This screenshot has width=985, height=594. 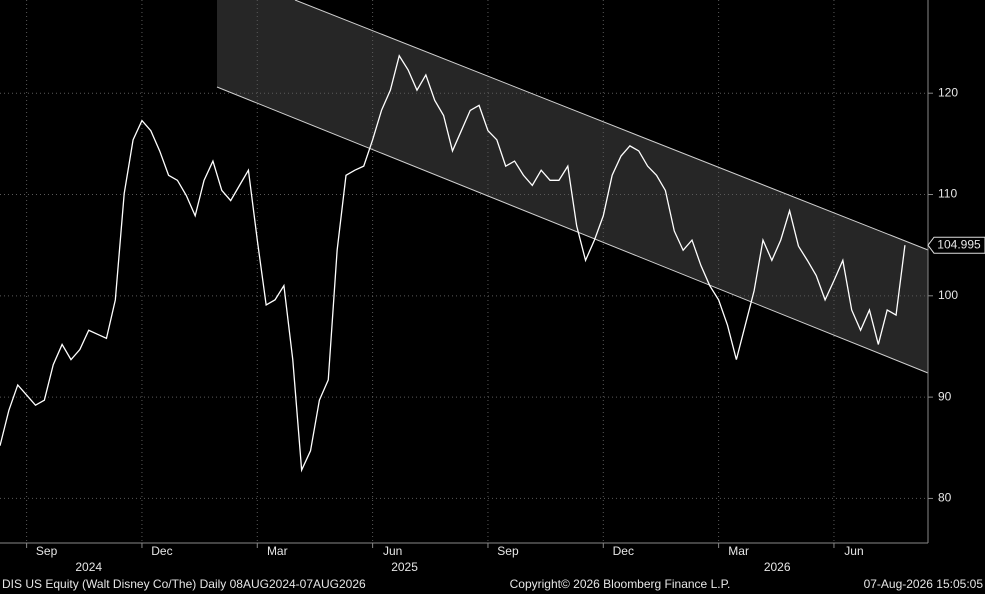 I want to click on last-price-label: 104.995, so click(x=959, y=244).